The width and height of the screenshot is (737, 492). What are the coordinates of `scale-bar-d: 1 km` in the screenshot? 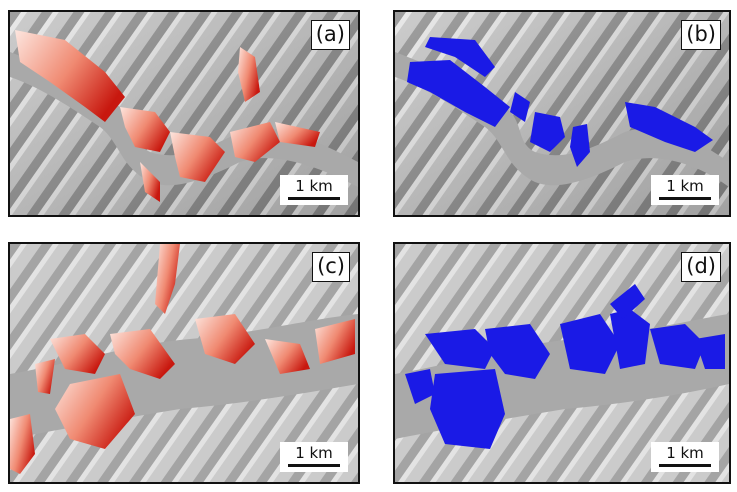 It's located at (685, 456).